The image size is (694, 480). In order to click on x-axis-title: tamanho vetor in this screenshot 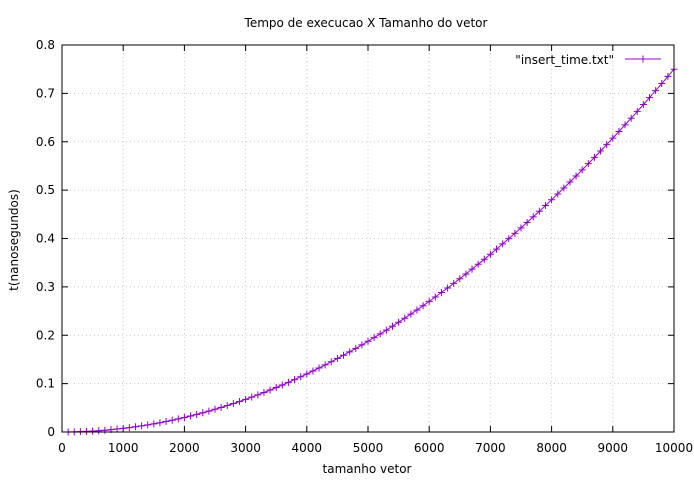, I will do `click(367, 469)`.